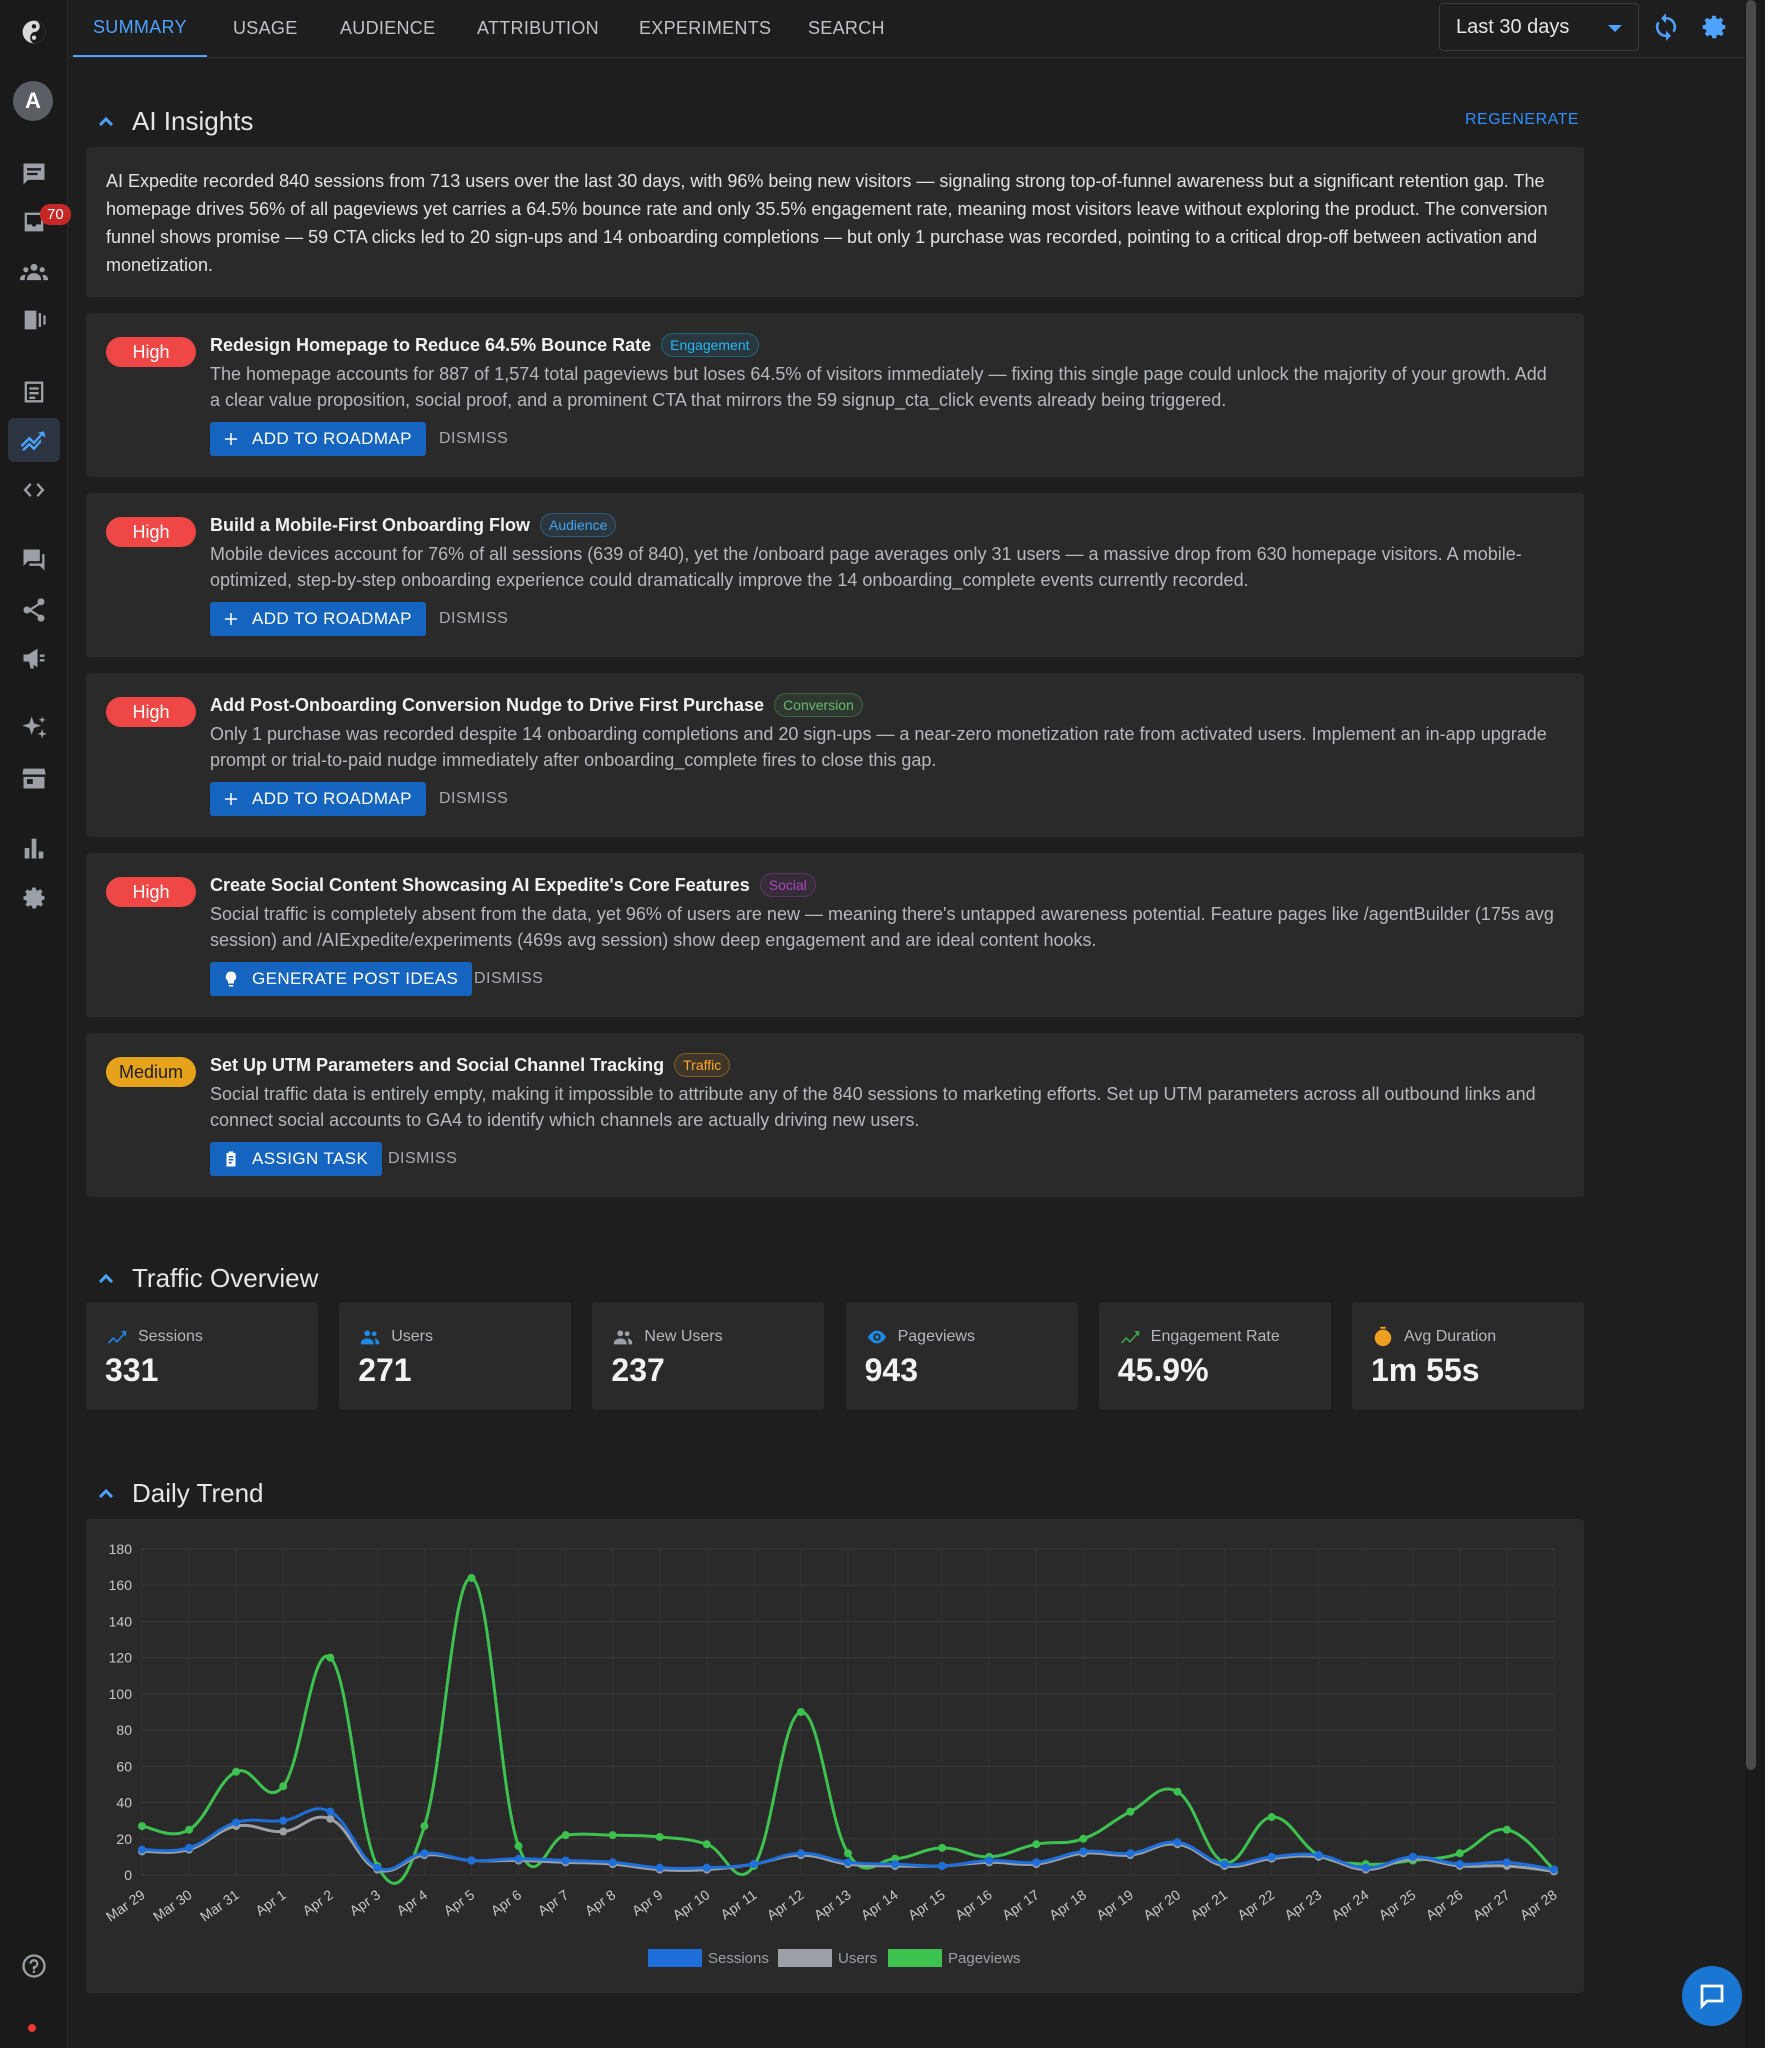  I want to click on tab-search: SEARCH, so click(846, 28).